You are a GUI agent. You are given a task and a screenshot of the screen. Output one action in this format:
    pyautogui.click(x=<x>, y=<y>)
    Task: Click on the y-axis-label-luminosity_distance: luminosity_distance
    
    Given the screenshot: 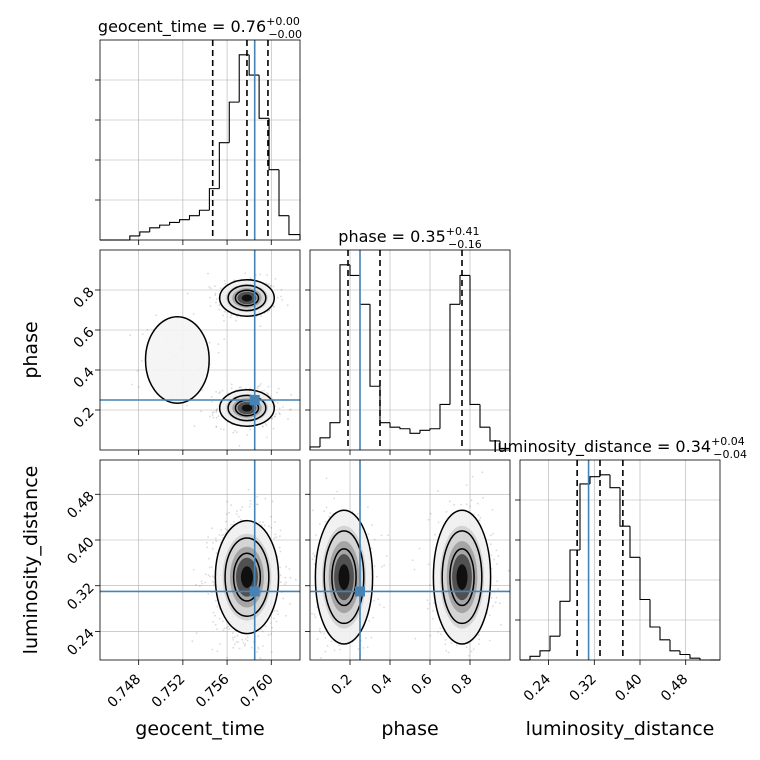 What is the action you would take?
    pyautogui.click(x=31, y=560)
    